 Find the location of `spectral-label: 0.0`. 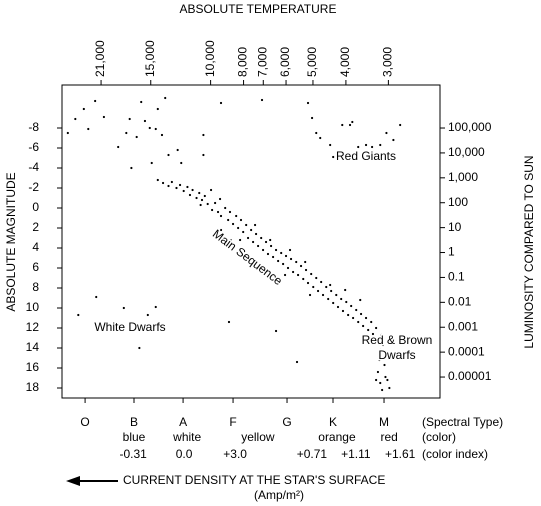

spectral-label: 0.0 is located at coordinates (184, 454).